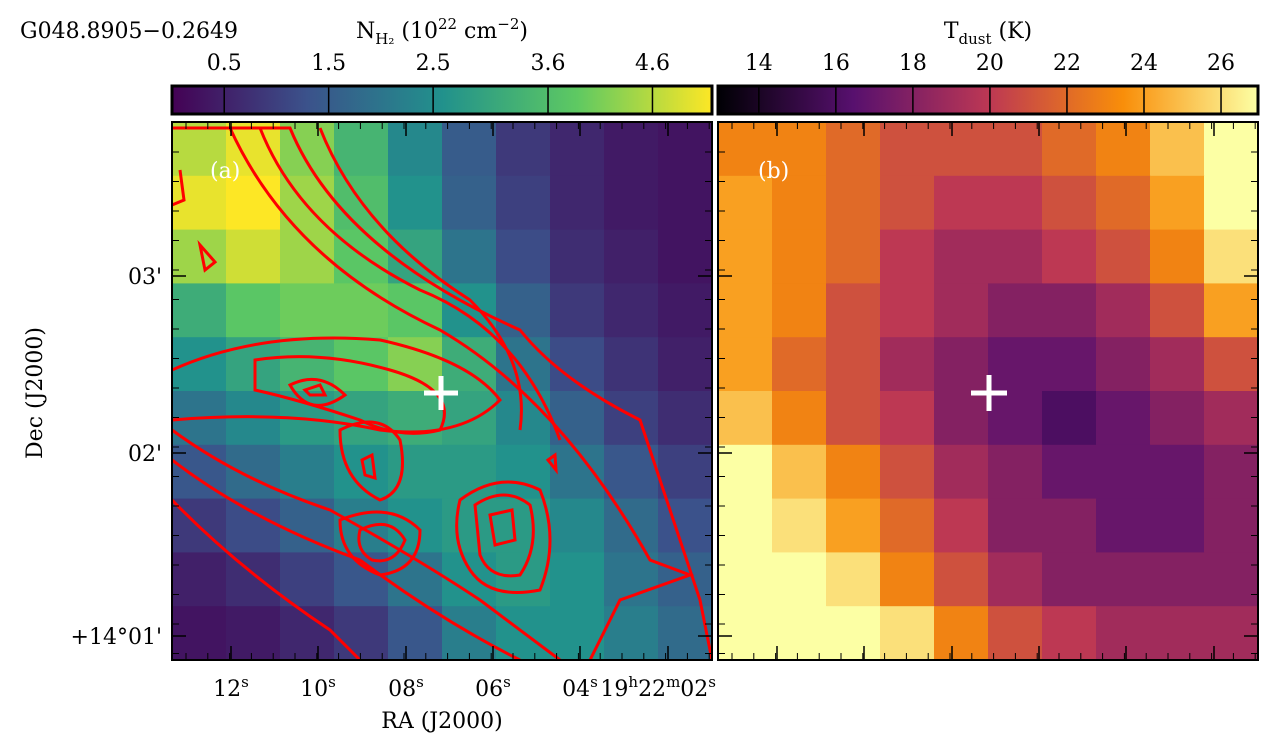 The height and width of the screenshot is (752, 1275). What do you see at coordinates (715, 393) in the screenshot?
I see `source-markers` at bounding box center [715, 393].